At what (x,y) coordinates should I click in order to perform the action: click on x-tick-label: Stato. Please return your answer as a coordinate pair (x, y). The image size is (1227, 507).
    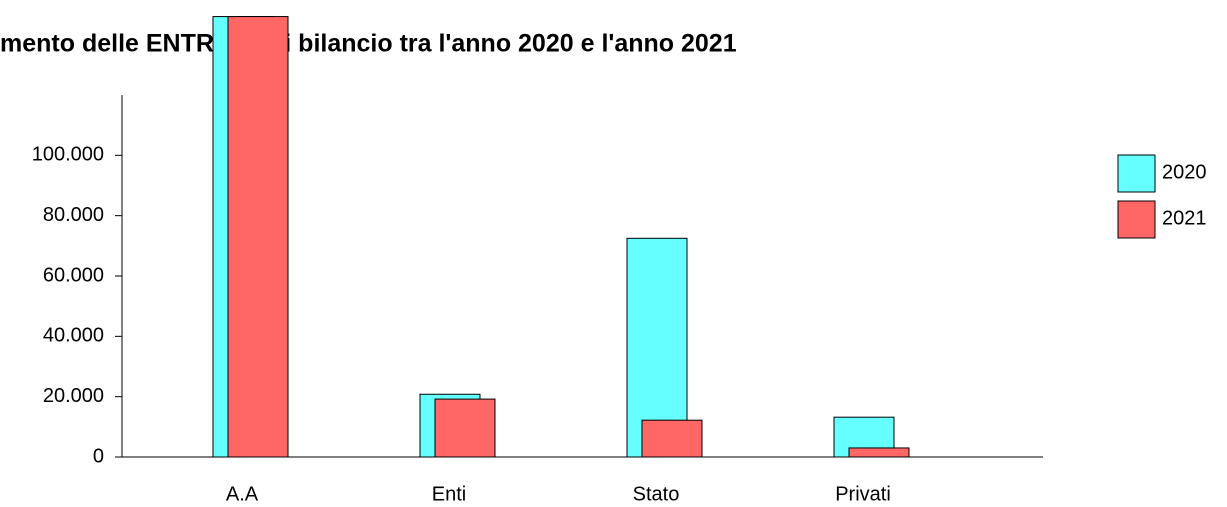
    Looking at the image, I should click on (656, 494).